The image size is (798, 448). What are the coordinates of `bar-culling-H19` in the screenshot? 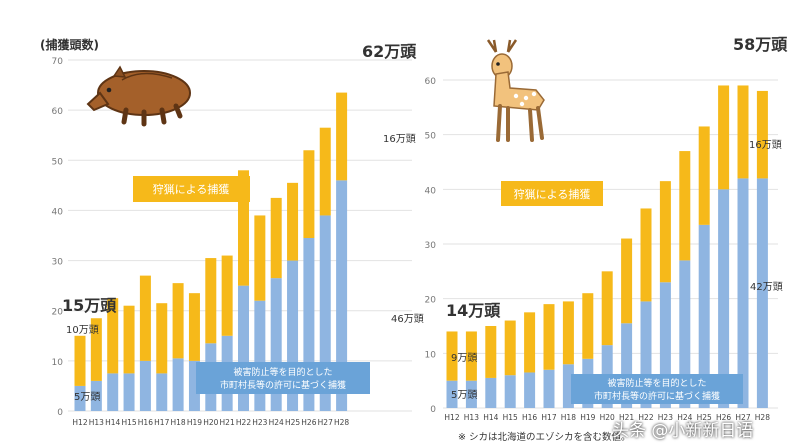 It's located at (194, 385).